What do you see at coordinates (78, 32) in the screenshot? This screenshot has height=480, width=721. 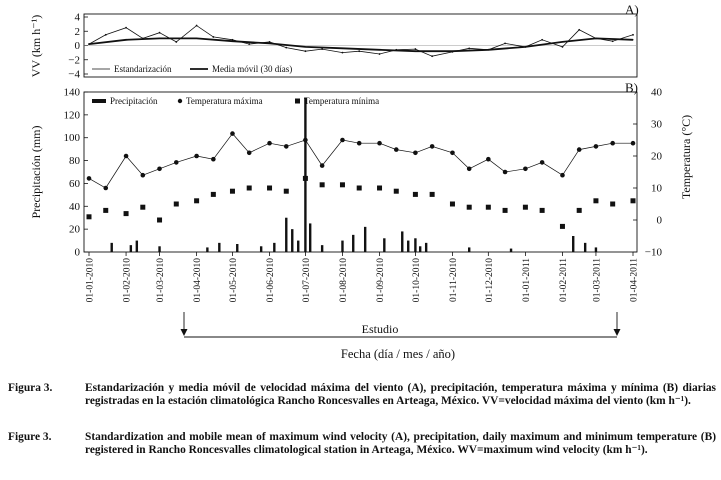 I see `panel-a-ytick-label: 2` at bounding box center [78, 32].